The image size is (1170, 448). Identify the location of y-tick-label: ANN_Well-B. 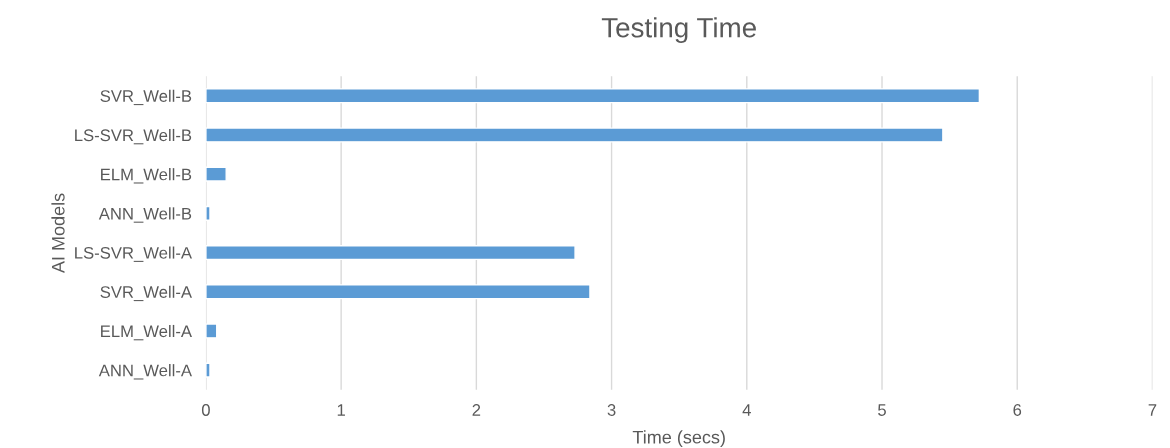
(145, 215).